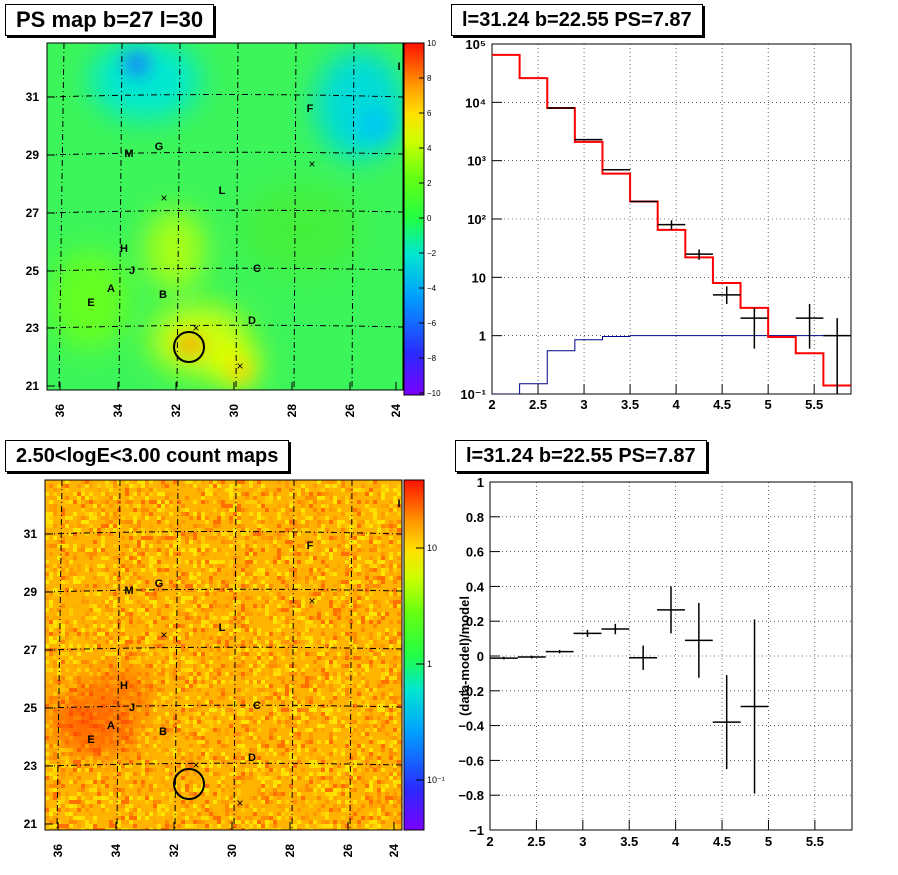  I want to click on ps-map-colorbar-tick-label: 4, so click(429, 148).